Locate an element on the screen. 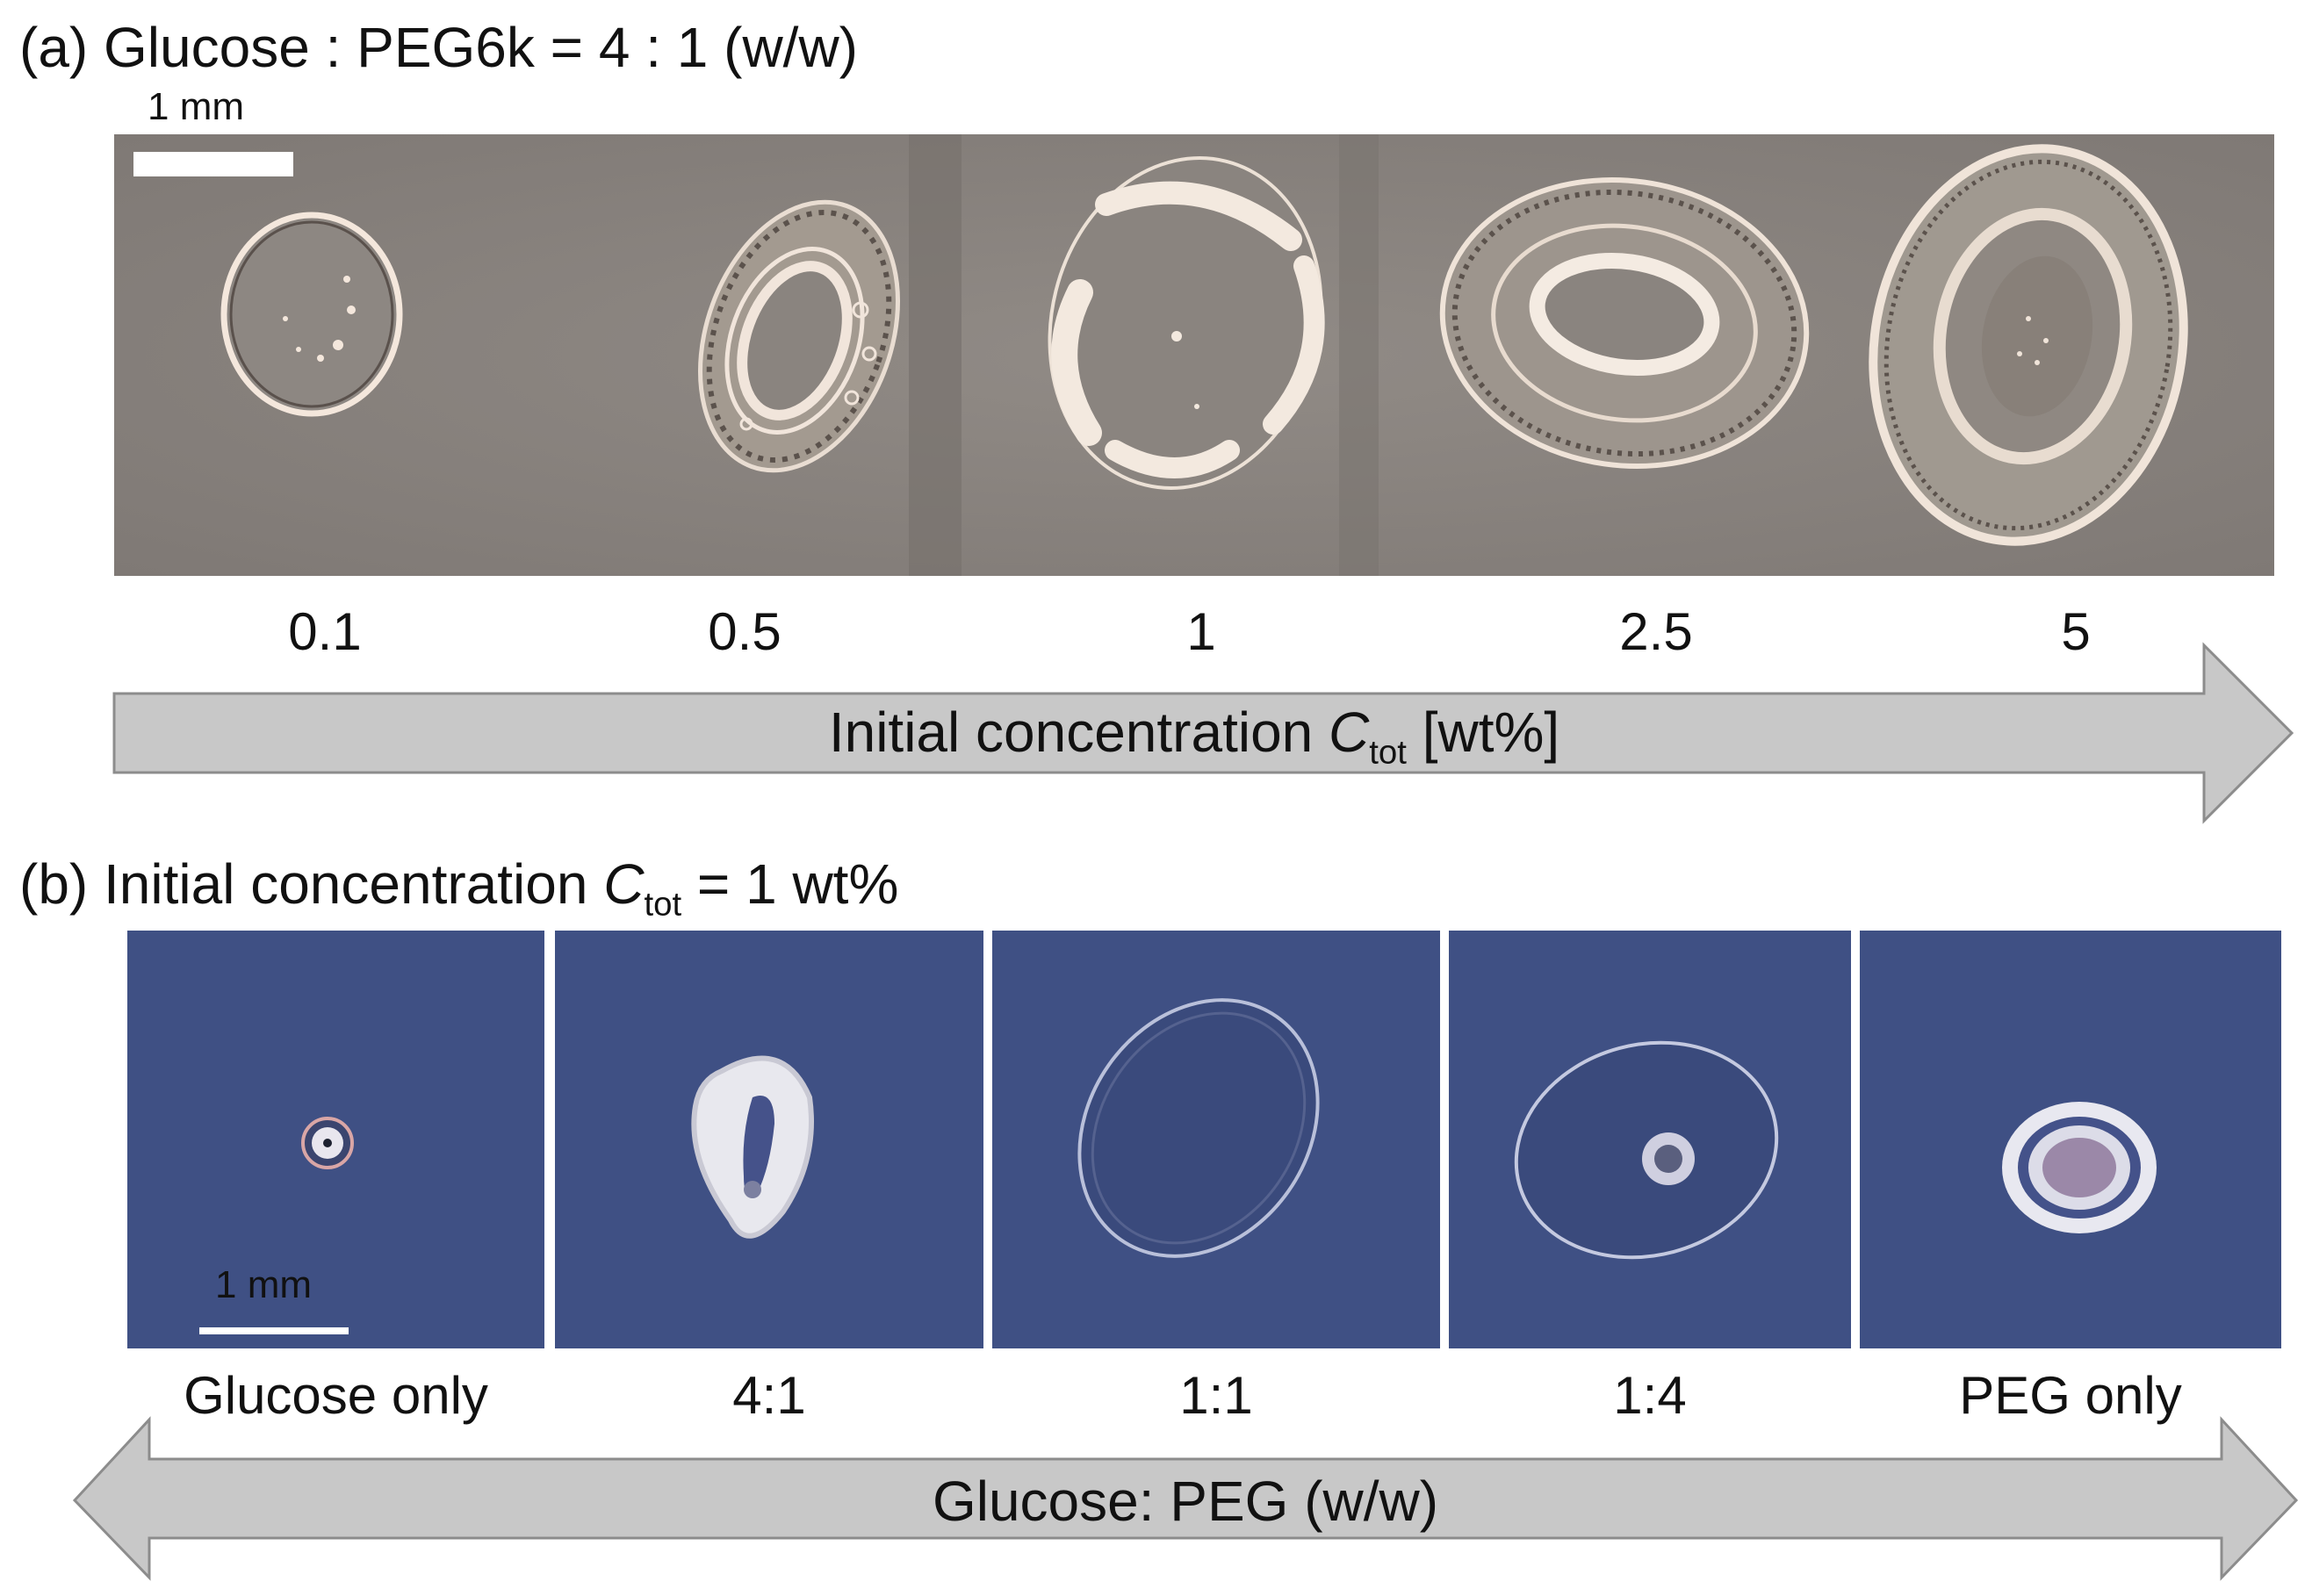  ratio-label: 1:4 is located at coordinates (1650, 1395).